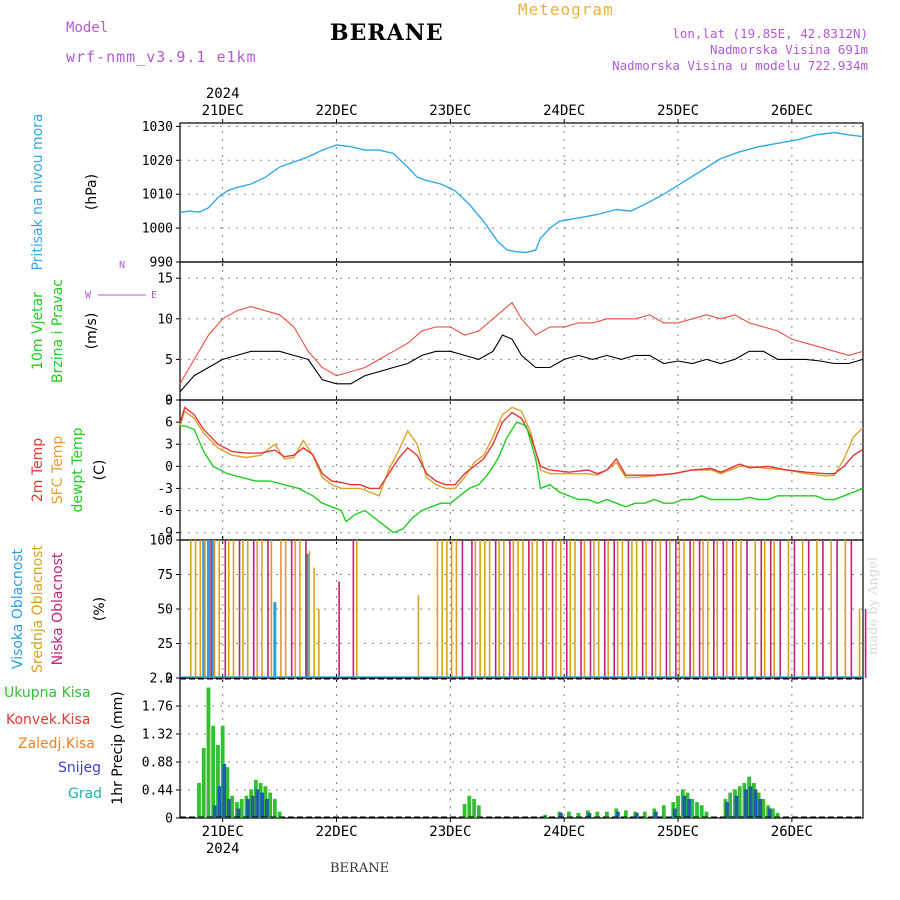  Describe the element at coordinates (792, 111) in the screenshot. I see `date-label-top: 26DEC` at that location.